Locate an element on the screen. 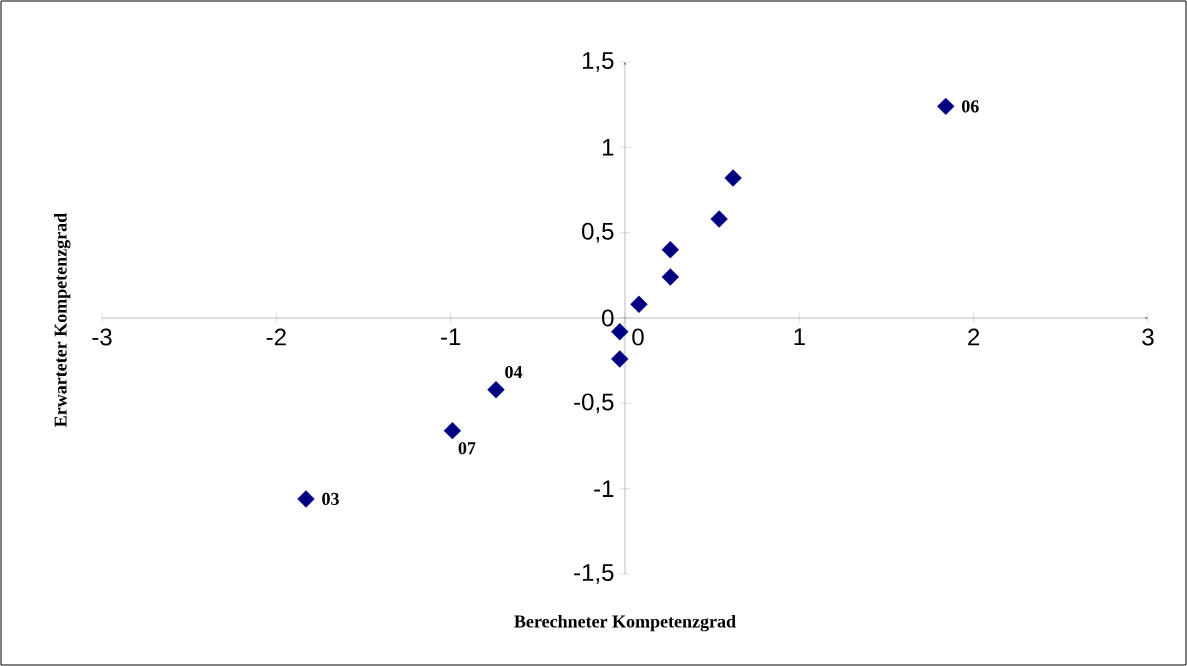 The width and height of the screenshot is (1187, 666). y-axis-title: Erwarteter Kompetenzgrad is located at coordinates (62, 320).